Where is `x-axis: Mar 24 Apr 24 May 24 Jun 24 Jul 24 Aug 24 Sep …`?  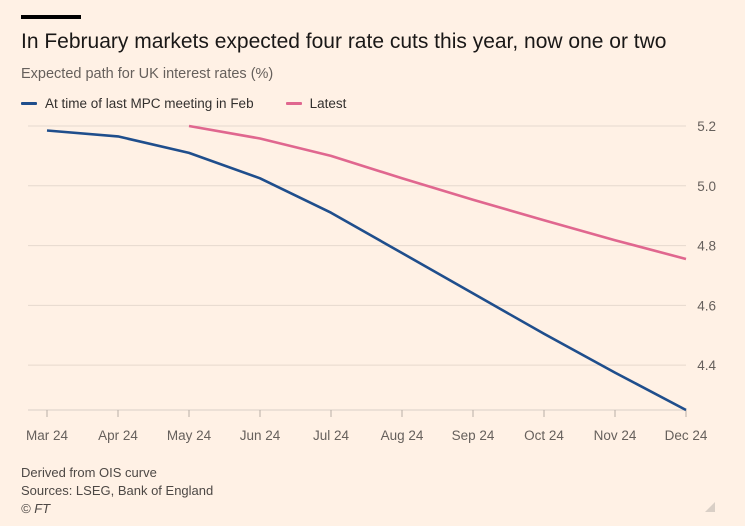
x-axis: Mar 24 Apr 24 May 24 Jun 24 Jul 24 Aug 24 Sep … is located at coordinates (367, 426).